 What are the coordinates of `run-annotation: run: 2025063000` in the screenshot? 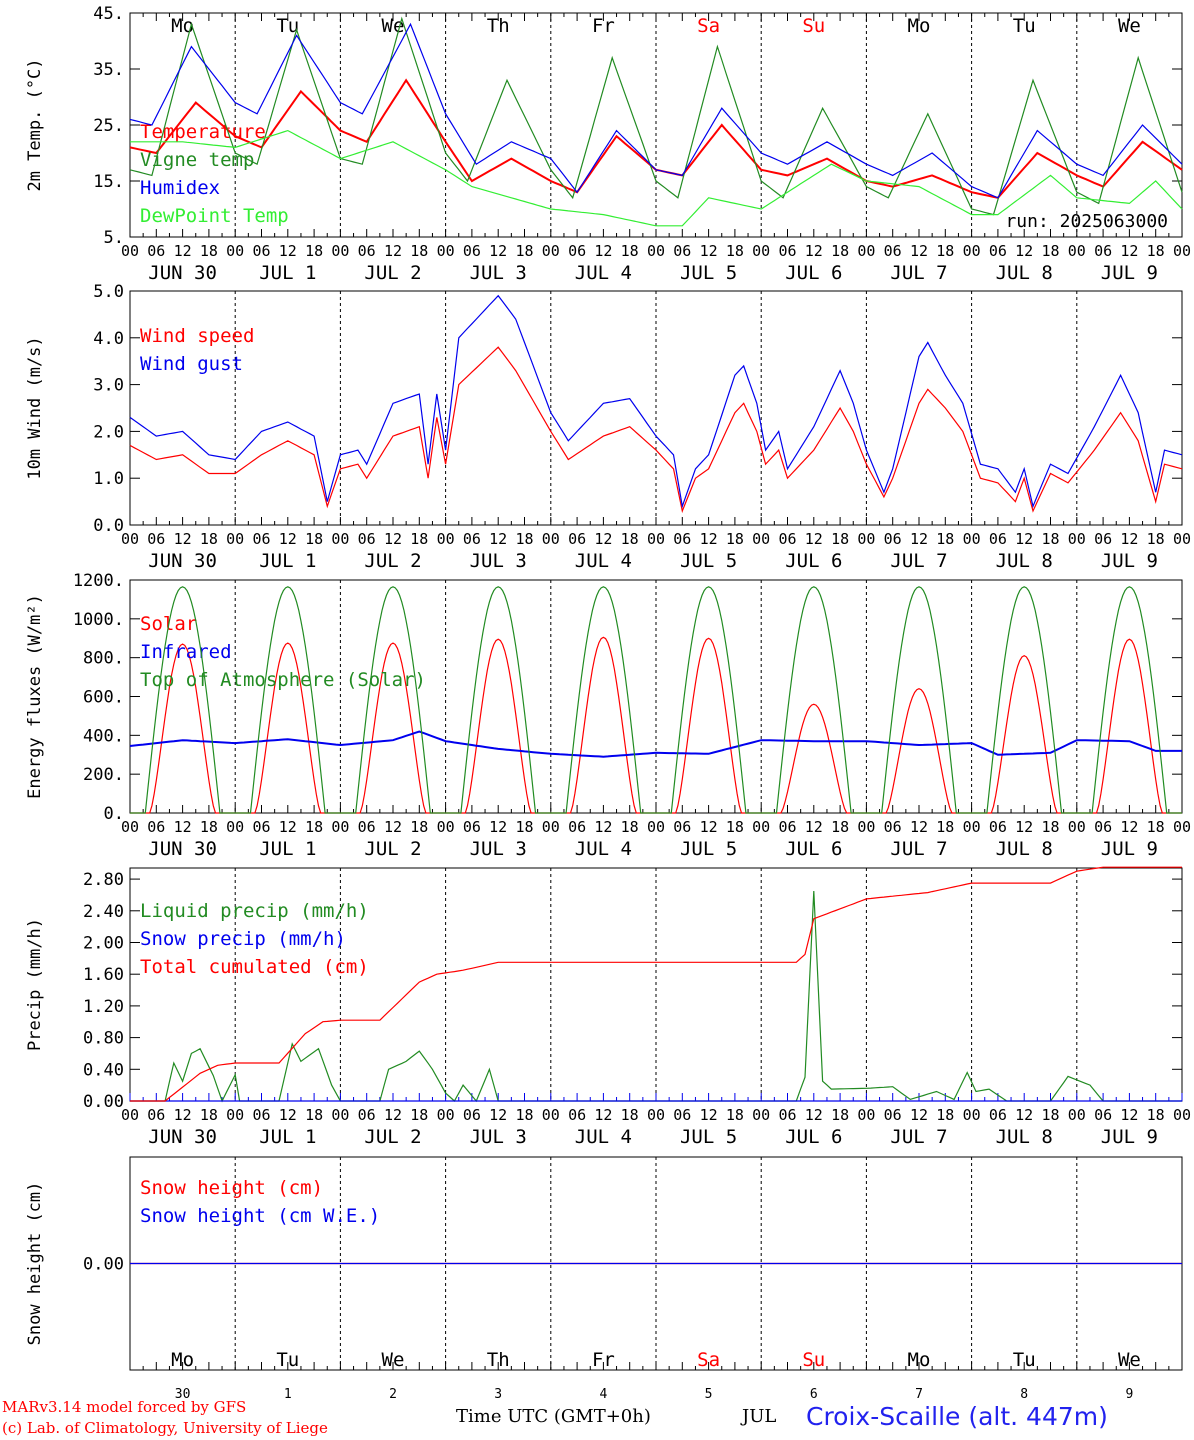 It's located at (1086, 221).